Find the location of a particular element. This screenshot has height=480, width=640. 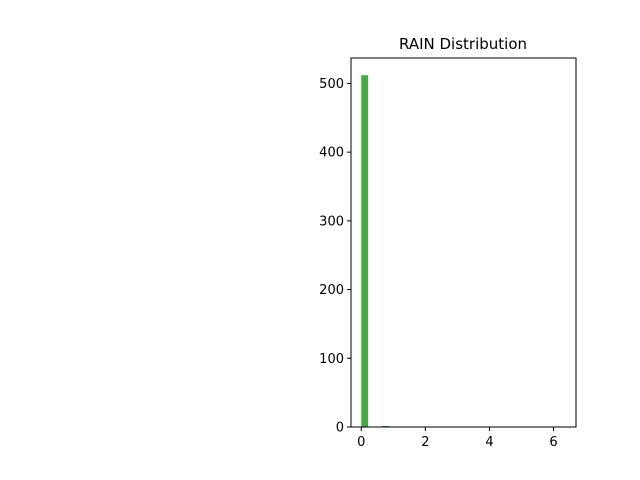

chart-title: RAIN Distribution is located at coordinates (463, 44).